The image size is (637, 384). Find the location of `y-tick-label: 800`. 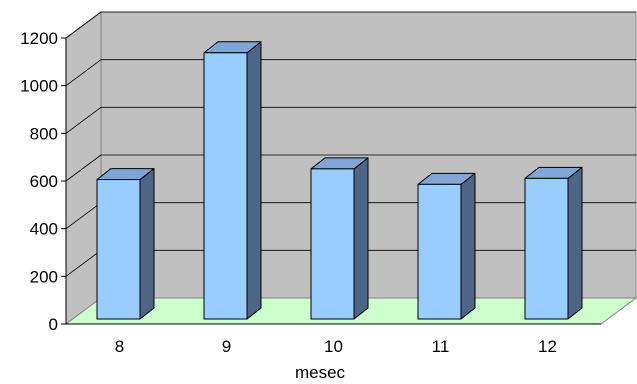

y-tick-label: 800 is located at coordinates (44, 133).